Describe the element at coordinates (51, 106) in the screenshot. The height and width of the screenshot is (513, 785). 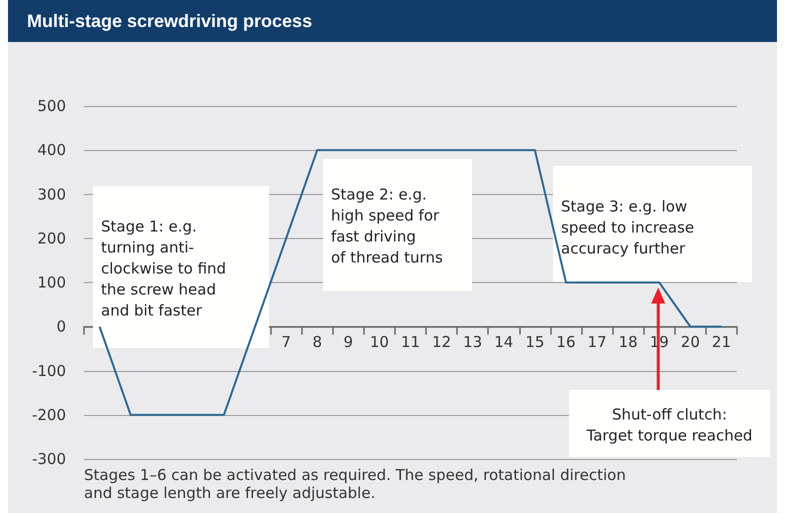
I see `y-tick-label: 500` at that location.